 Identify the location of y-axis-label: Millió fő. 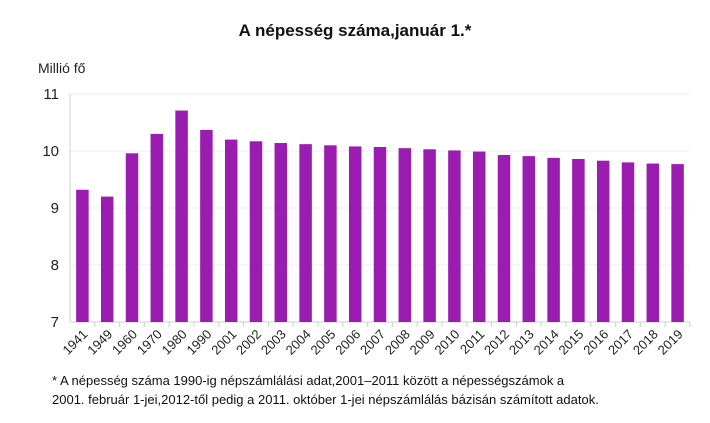
(62, 68).